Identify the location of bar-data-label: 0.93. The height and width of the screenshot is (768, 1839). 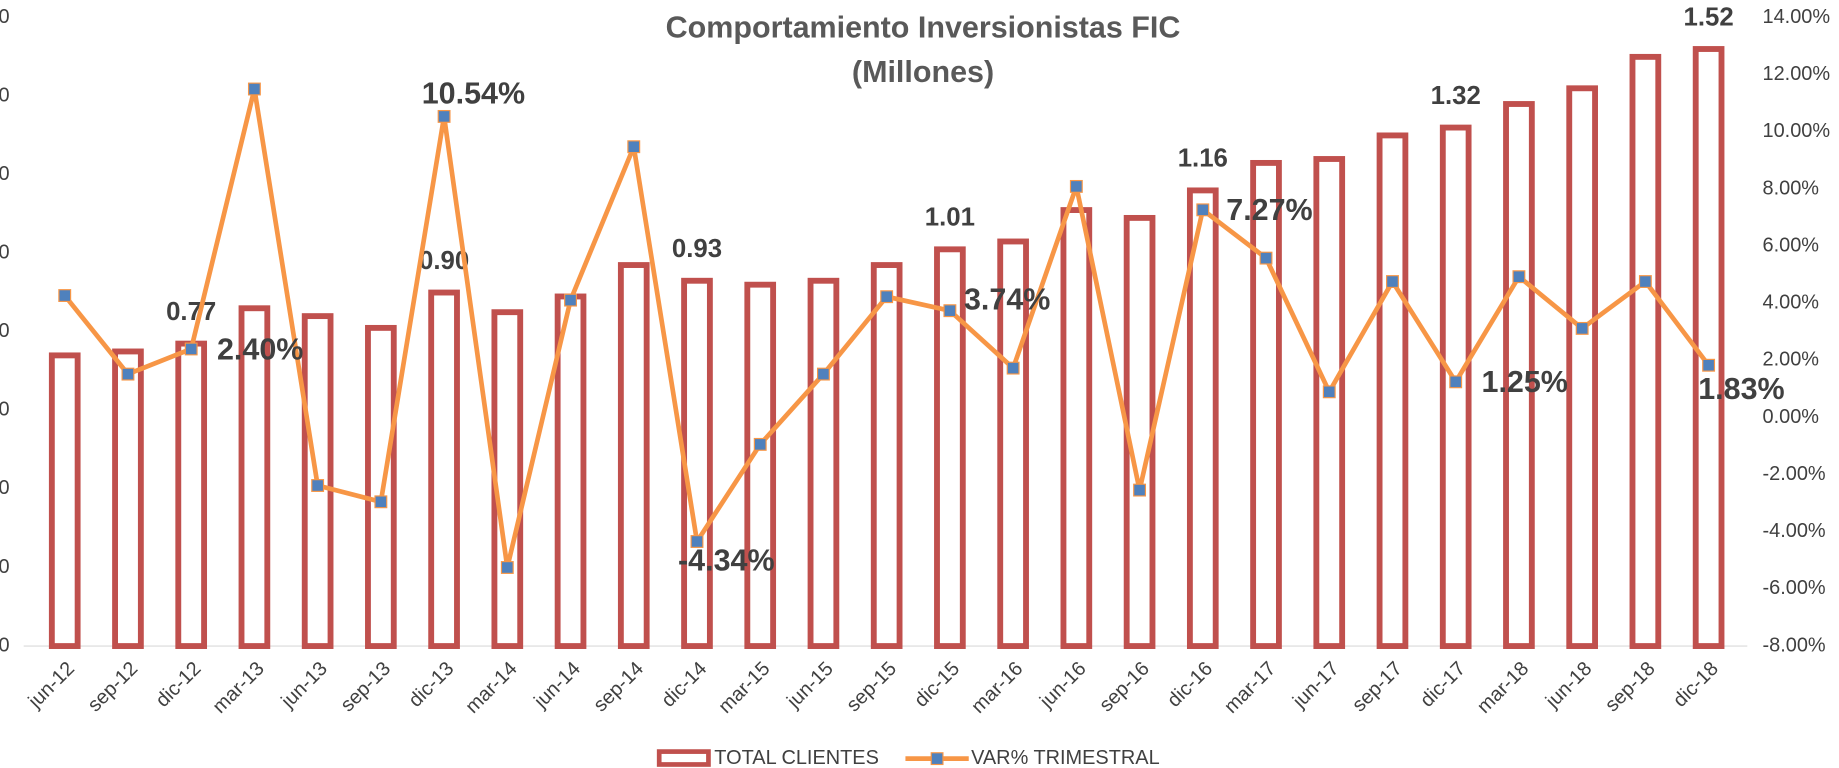
(697, 249).